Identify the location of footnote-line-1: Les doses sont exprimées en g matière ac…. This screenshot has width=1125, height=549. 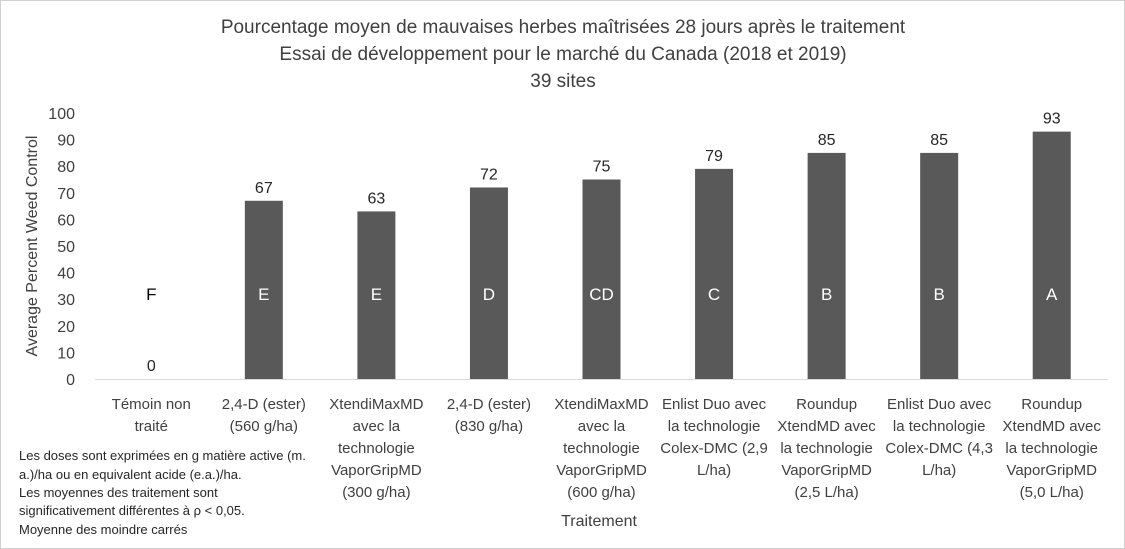
(162, 455).